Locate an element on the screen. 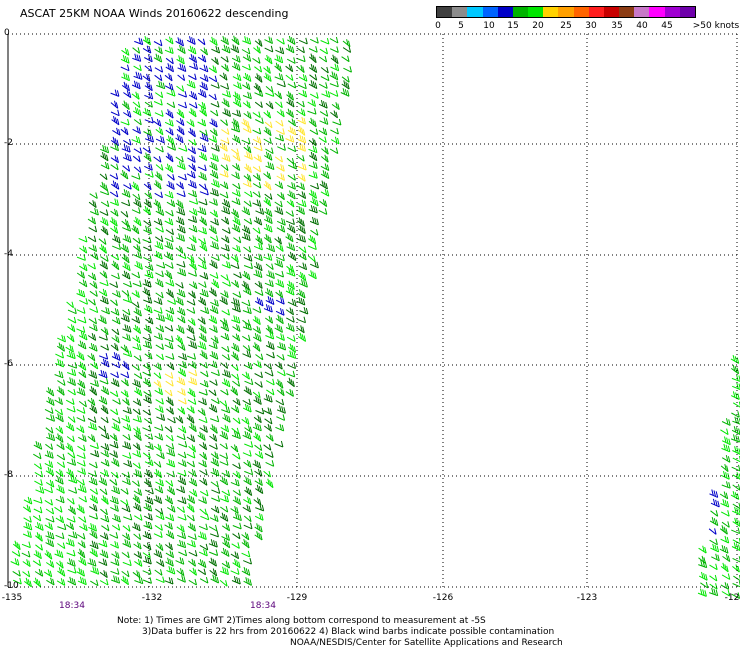  pass-time-right: 18:34 is located at coordinates (263, 606).